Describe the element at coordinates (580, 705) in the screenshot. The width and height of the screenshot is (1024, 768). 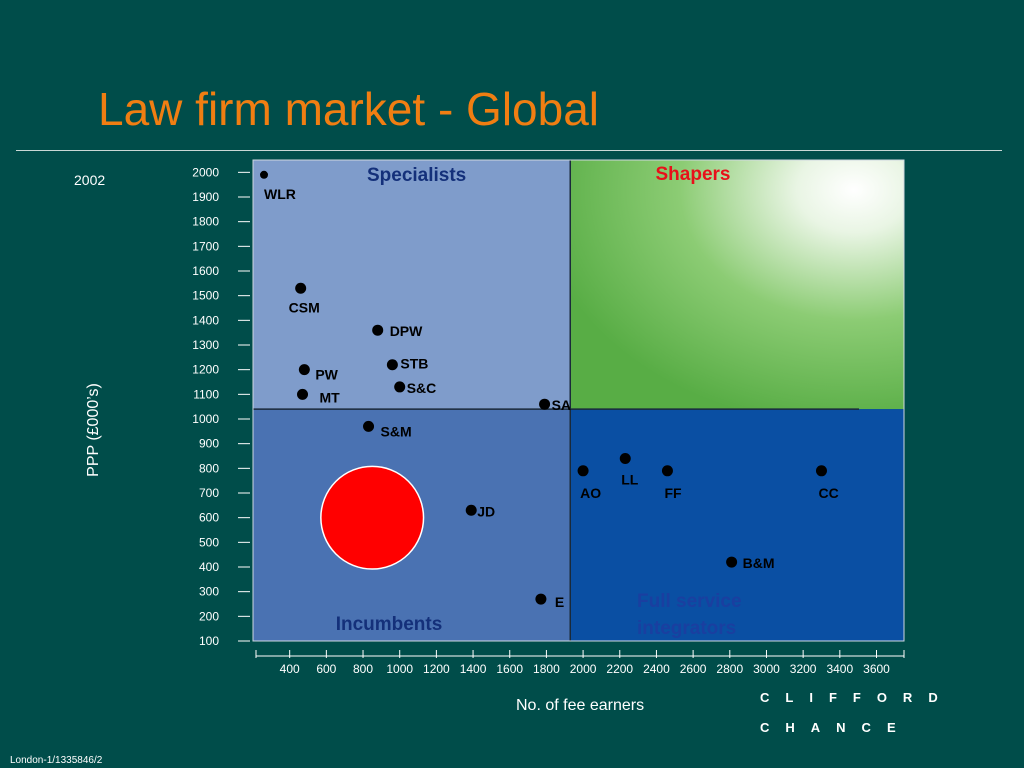
I see `x-axis-label: No. of fee earners` at that location.